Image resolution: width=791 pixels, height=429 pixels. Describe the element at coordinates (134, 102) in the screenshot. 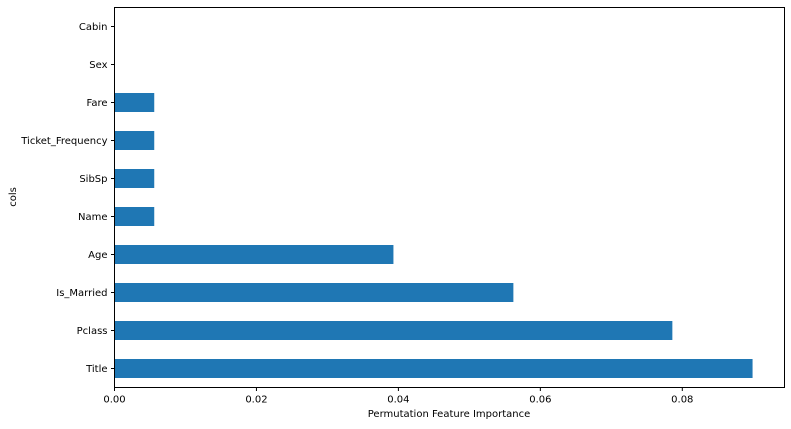

I see `bar-fare` at that location.